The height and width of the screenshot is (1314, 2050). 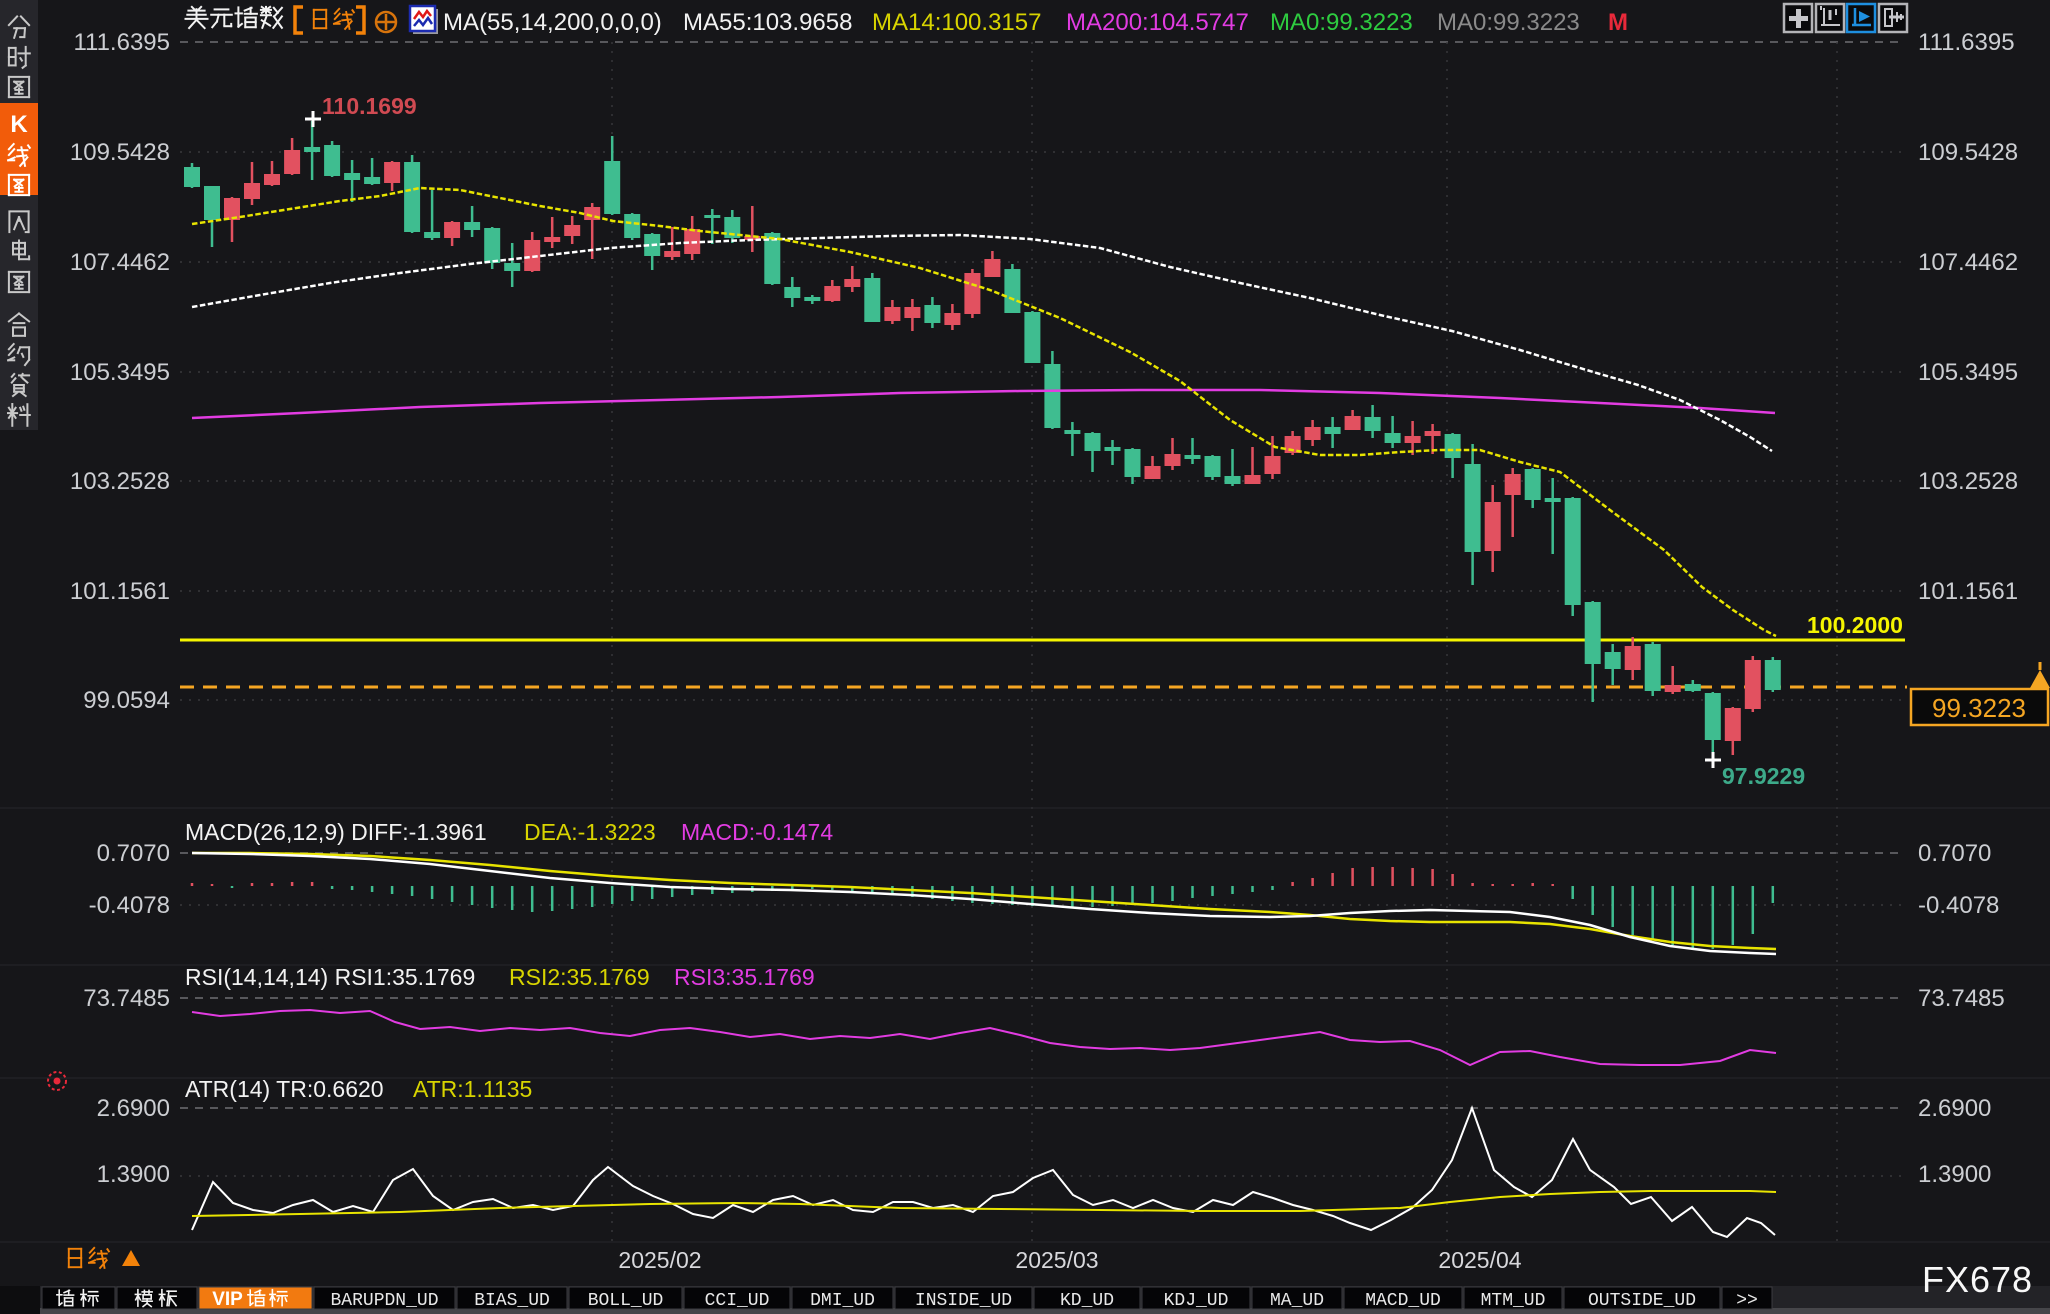 I want to click on svg-text: MACD_UD, so click(x=1403, y=1301).